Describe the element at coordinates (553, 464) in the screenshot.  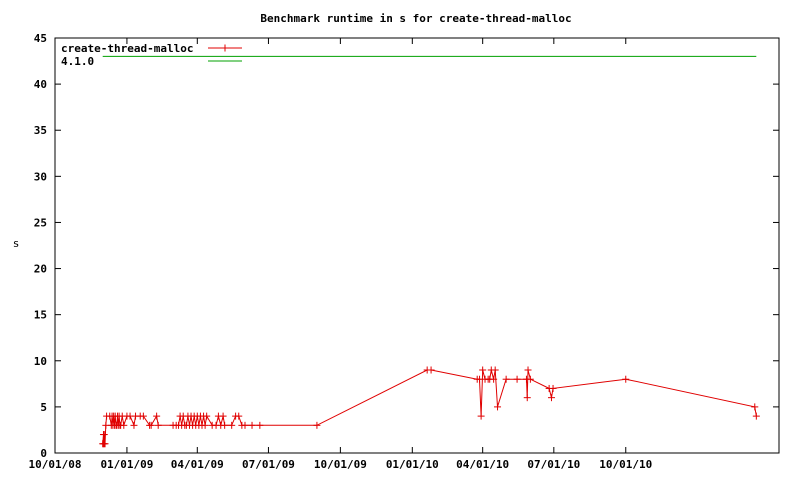
I see `x-tick-label: 07/01/10` at that location.